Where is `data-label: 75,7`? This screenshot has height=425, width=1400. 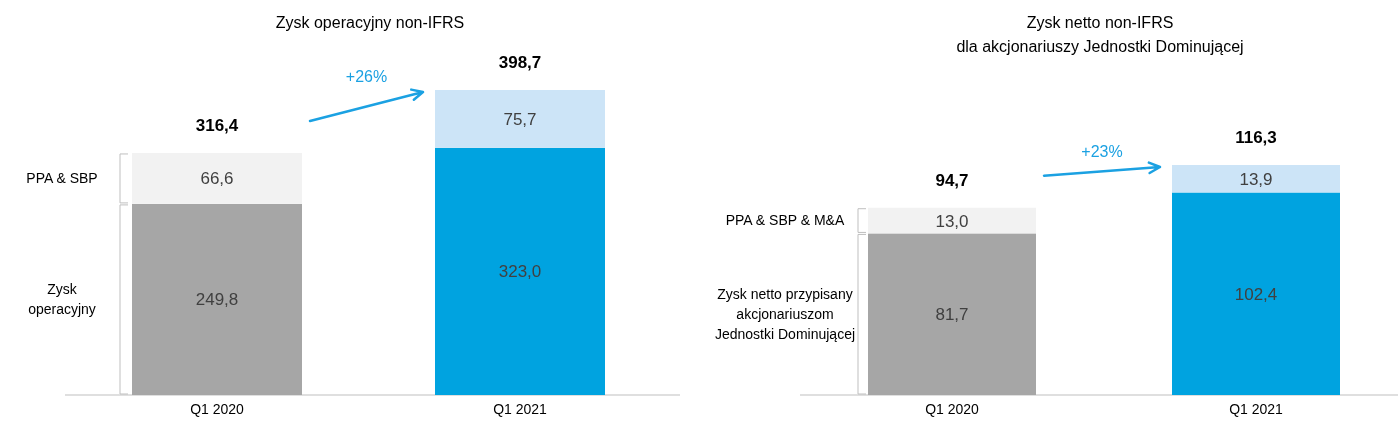
data-label: 75,7 is located at coordinates (520, 119).